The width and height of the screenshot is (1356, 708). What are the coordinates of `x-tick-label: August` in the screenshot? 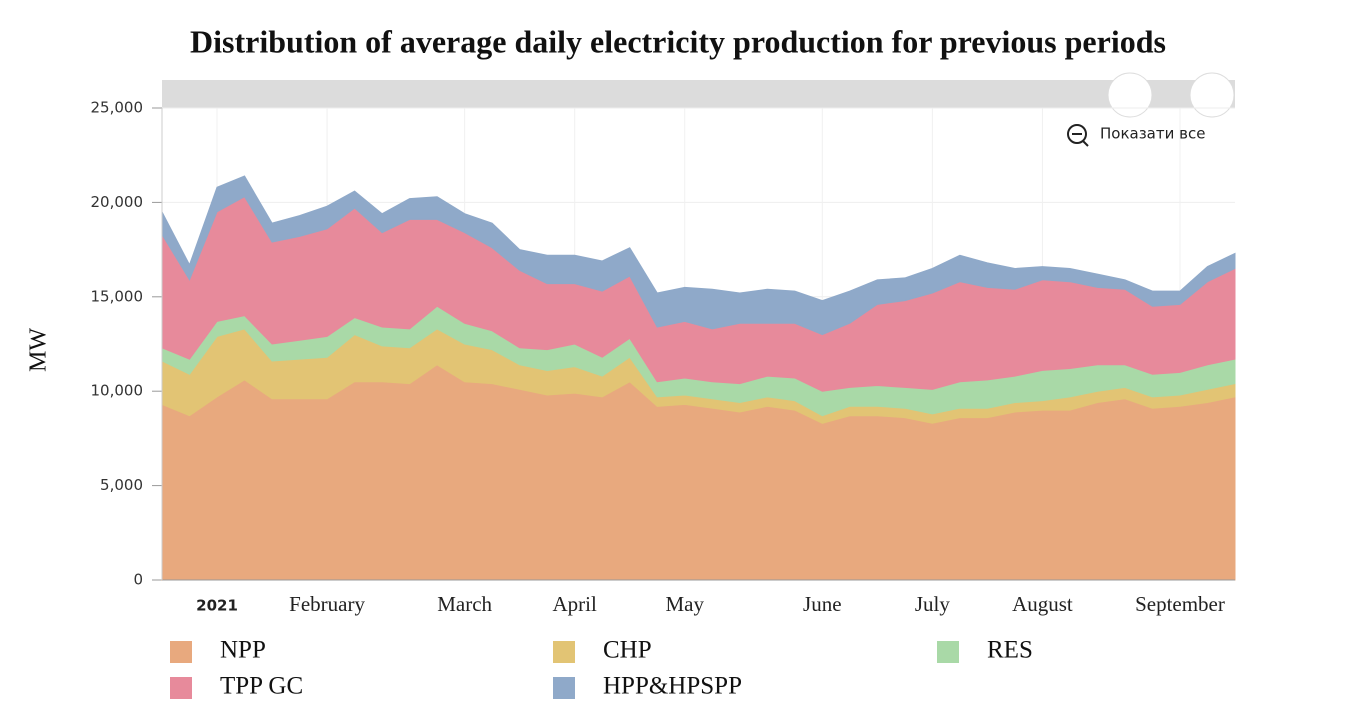 It's located at (1042, 604).